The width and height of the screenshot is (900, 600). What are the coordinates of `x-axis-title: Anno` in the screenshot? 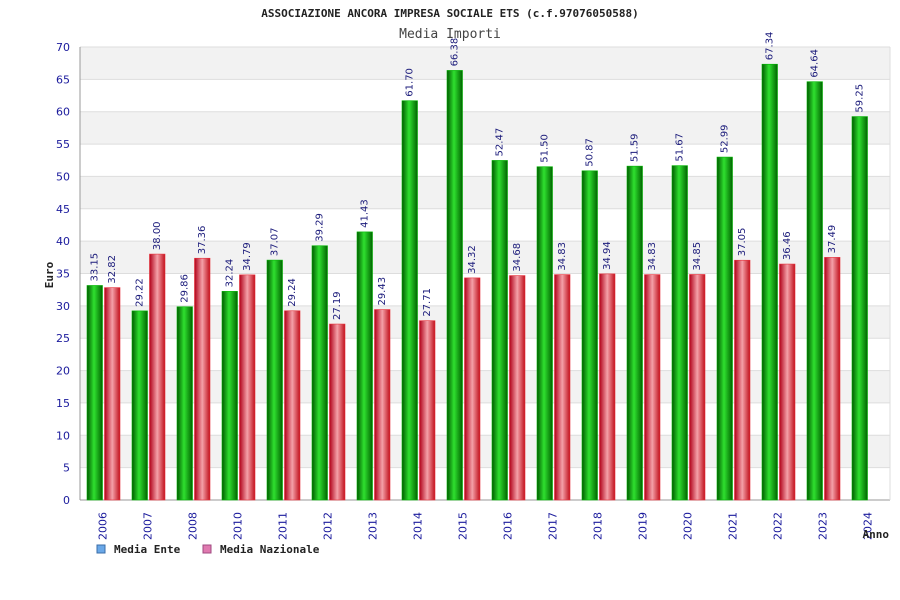 It's located at (876, 534).